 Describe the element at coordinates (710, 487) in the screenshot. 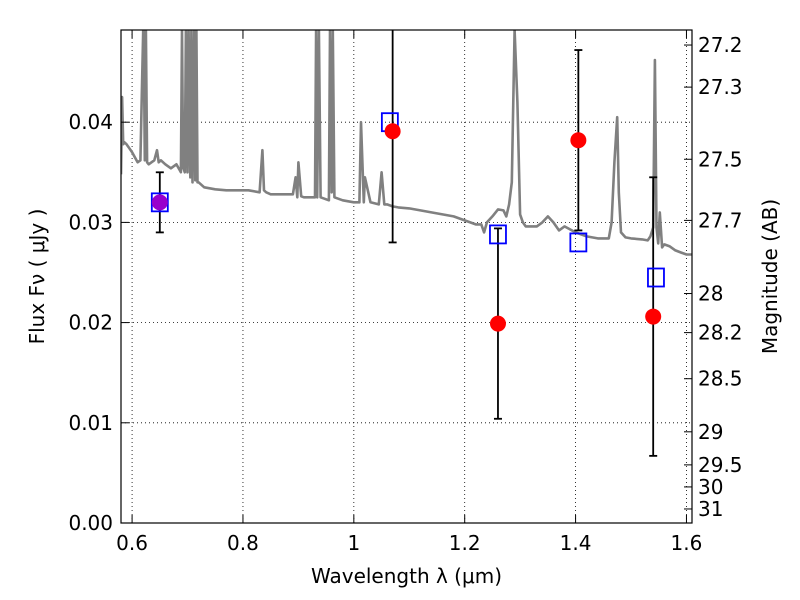

I see `y2-tick-label: 30` at that location.